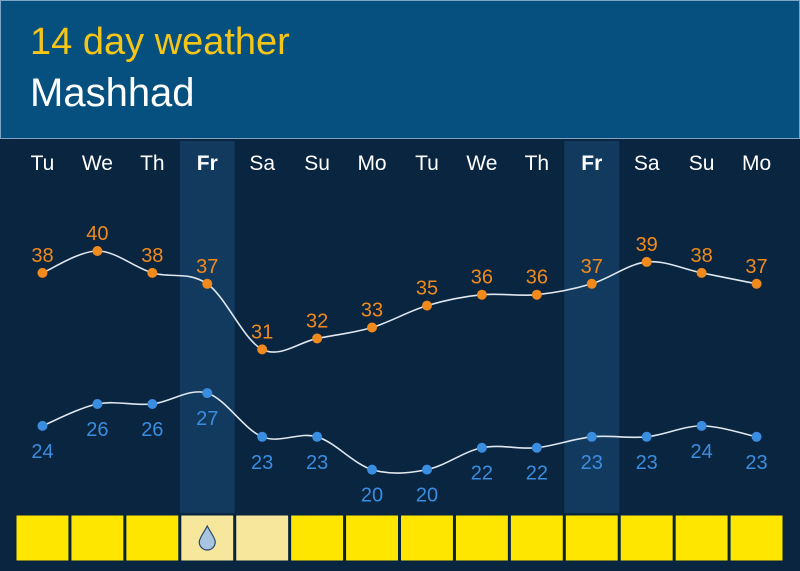 Image resolution: width=800 pixels, height=571 pixels. What do you see at coordinates (399, 432) in the screenshot?
I see `low-temp-line` at bounding box center [399, 432].